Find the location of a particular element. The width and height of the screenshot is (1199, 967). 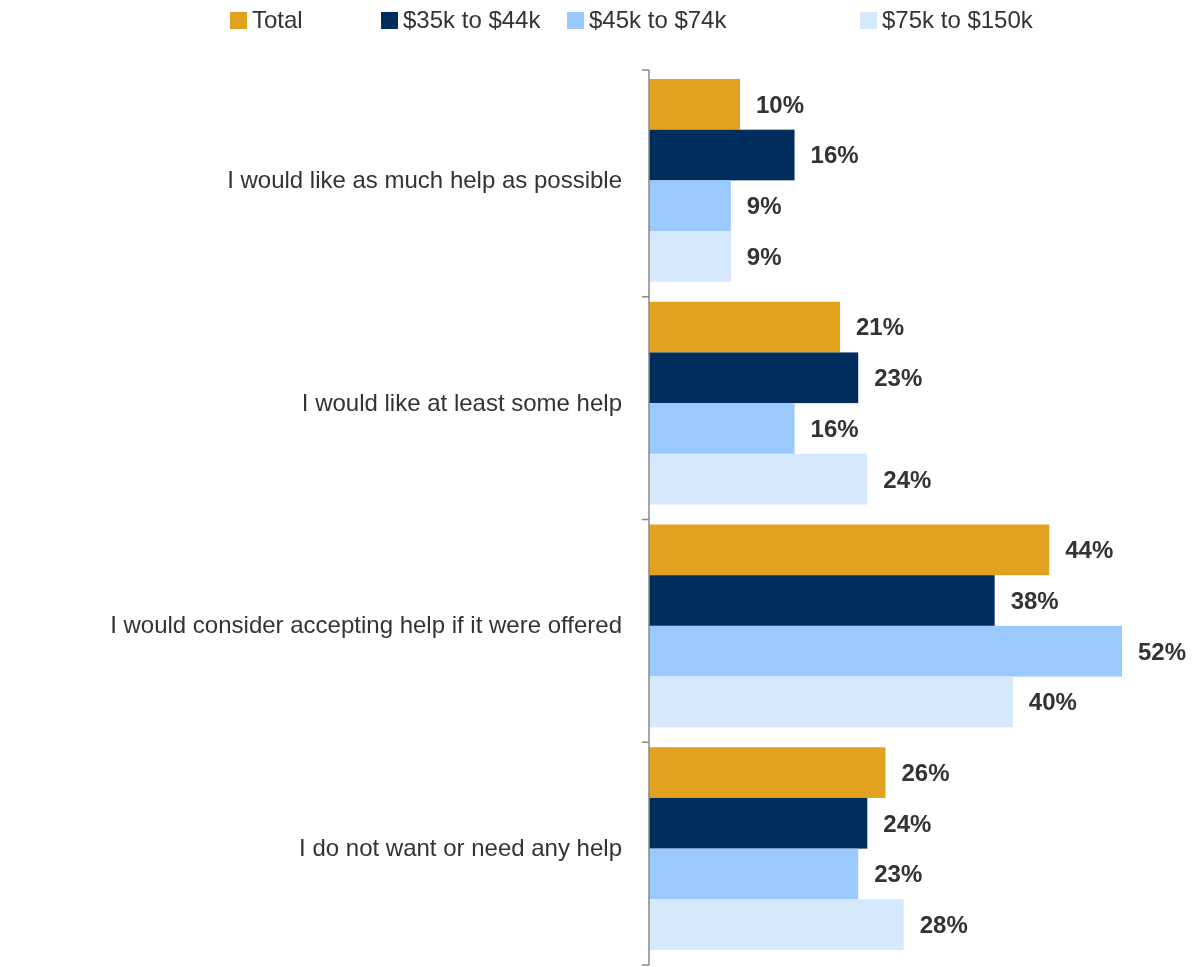

data-label: 52% is located at coordinates (1162, 651).